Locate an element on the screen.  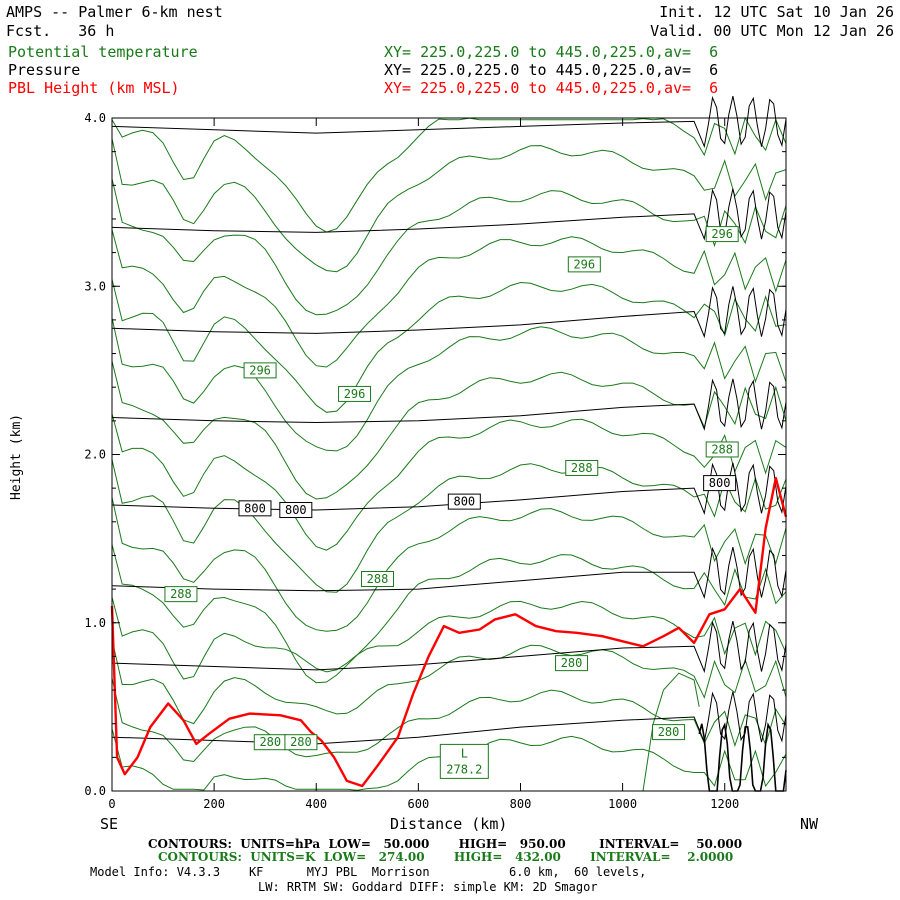
x-tick-label: 200 is located at coordinates (214, 804).